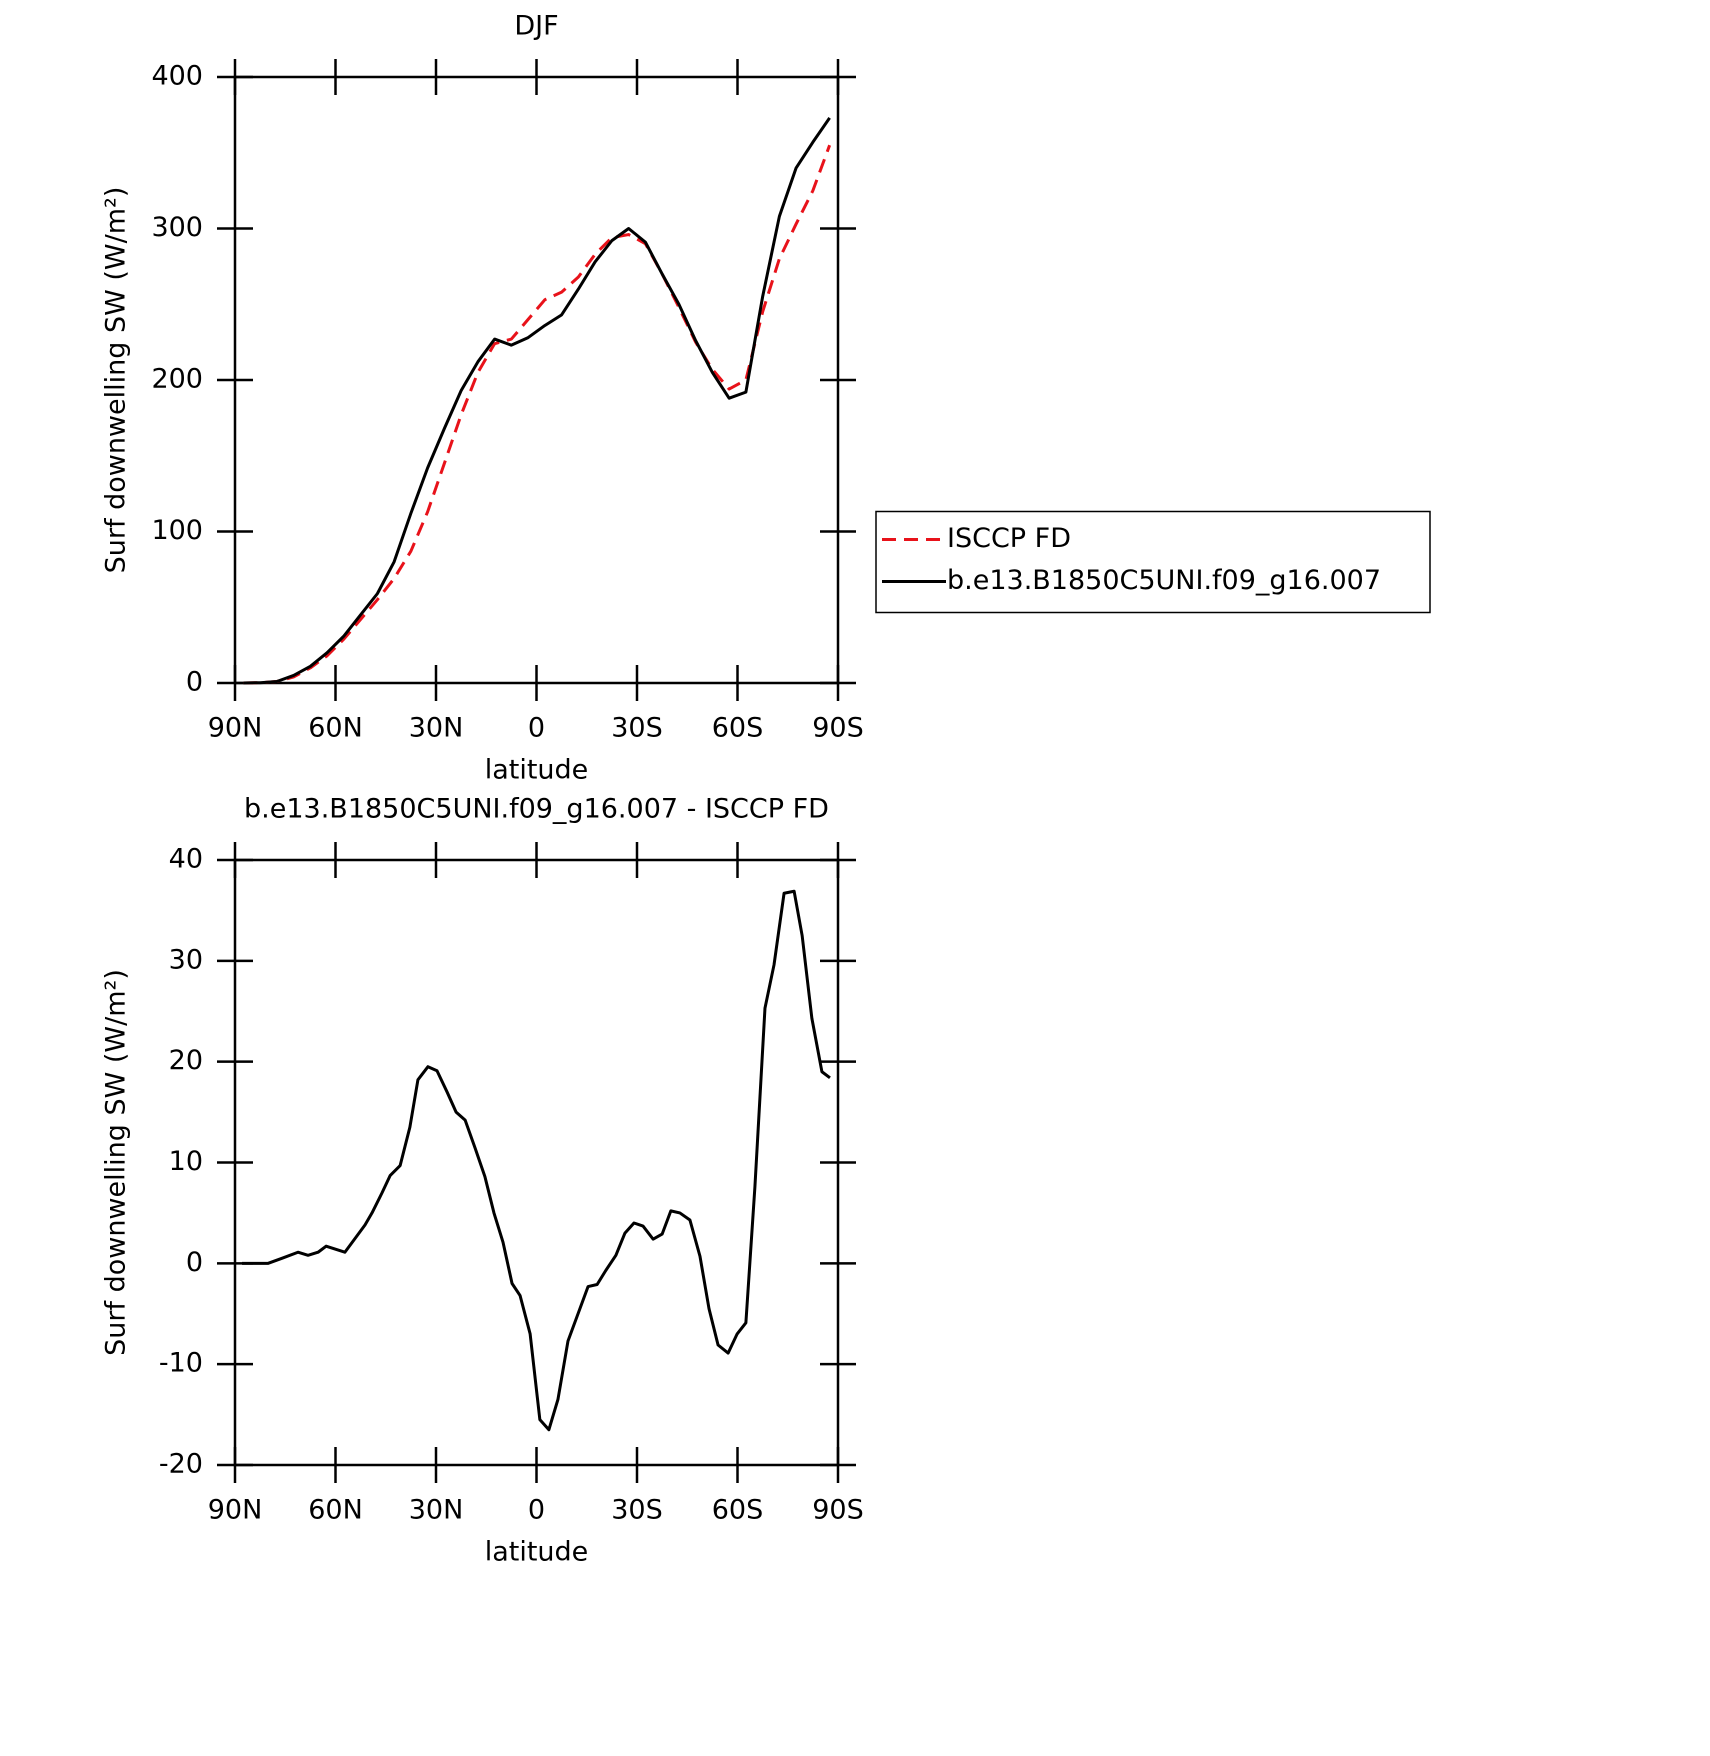 This screenshot has height=1756, width=1710. Describe the element at coordinates (186, 859) in the screenshot. I see `y-tick-label: 40` at that location.